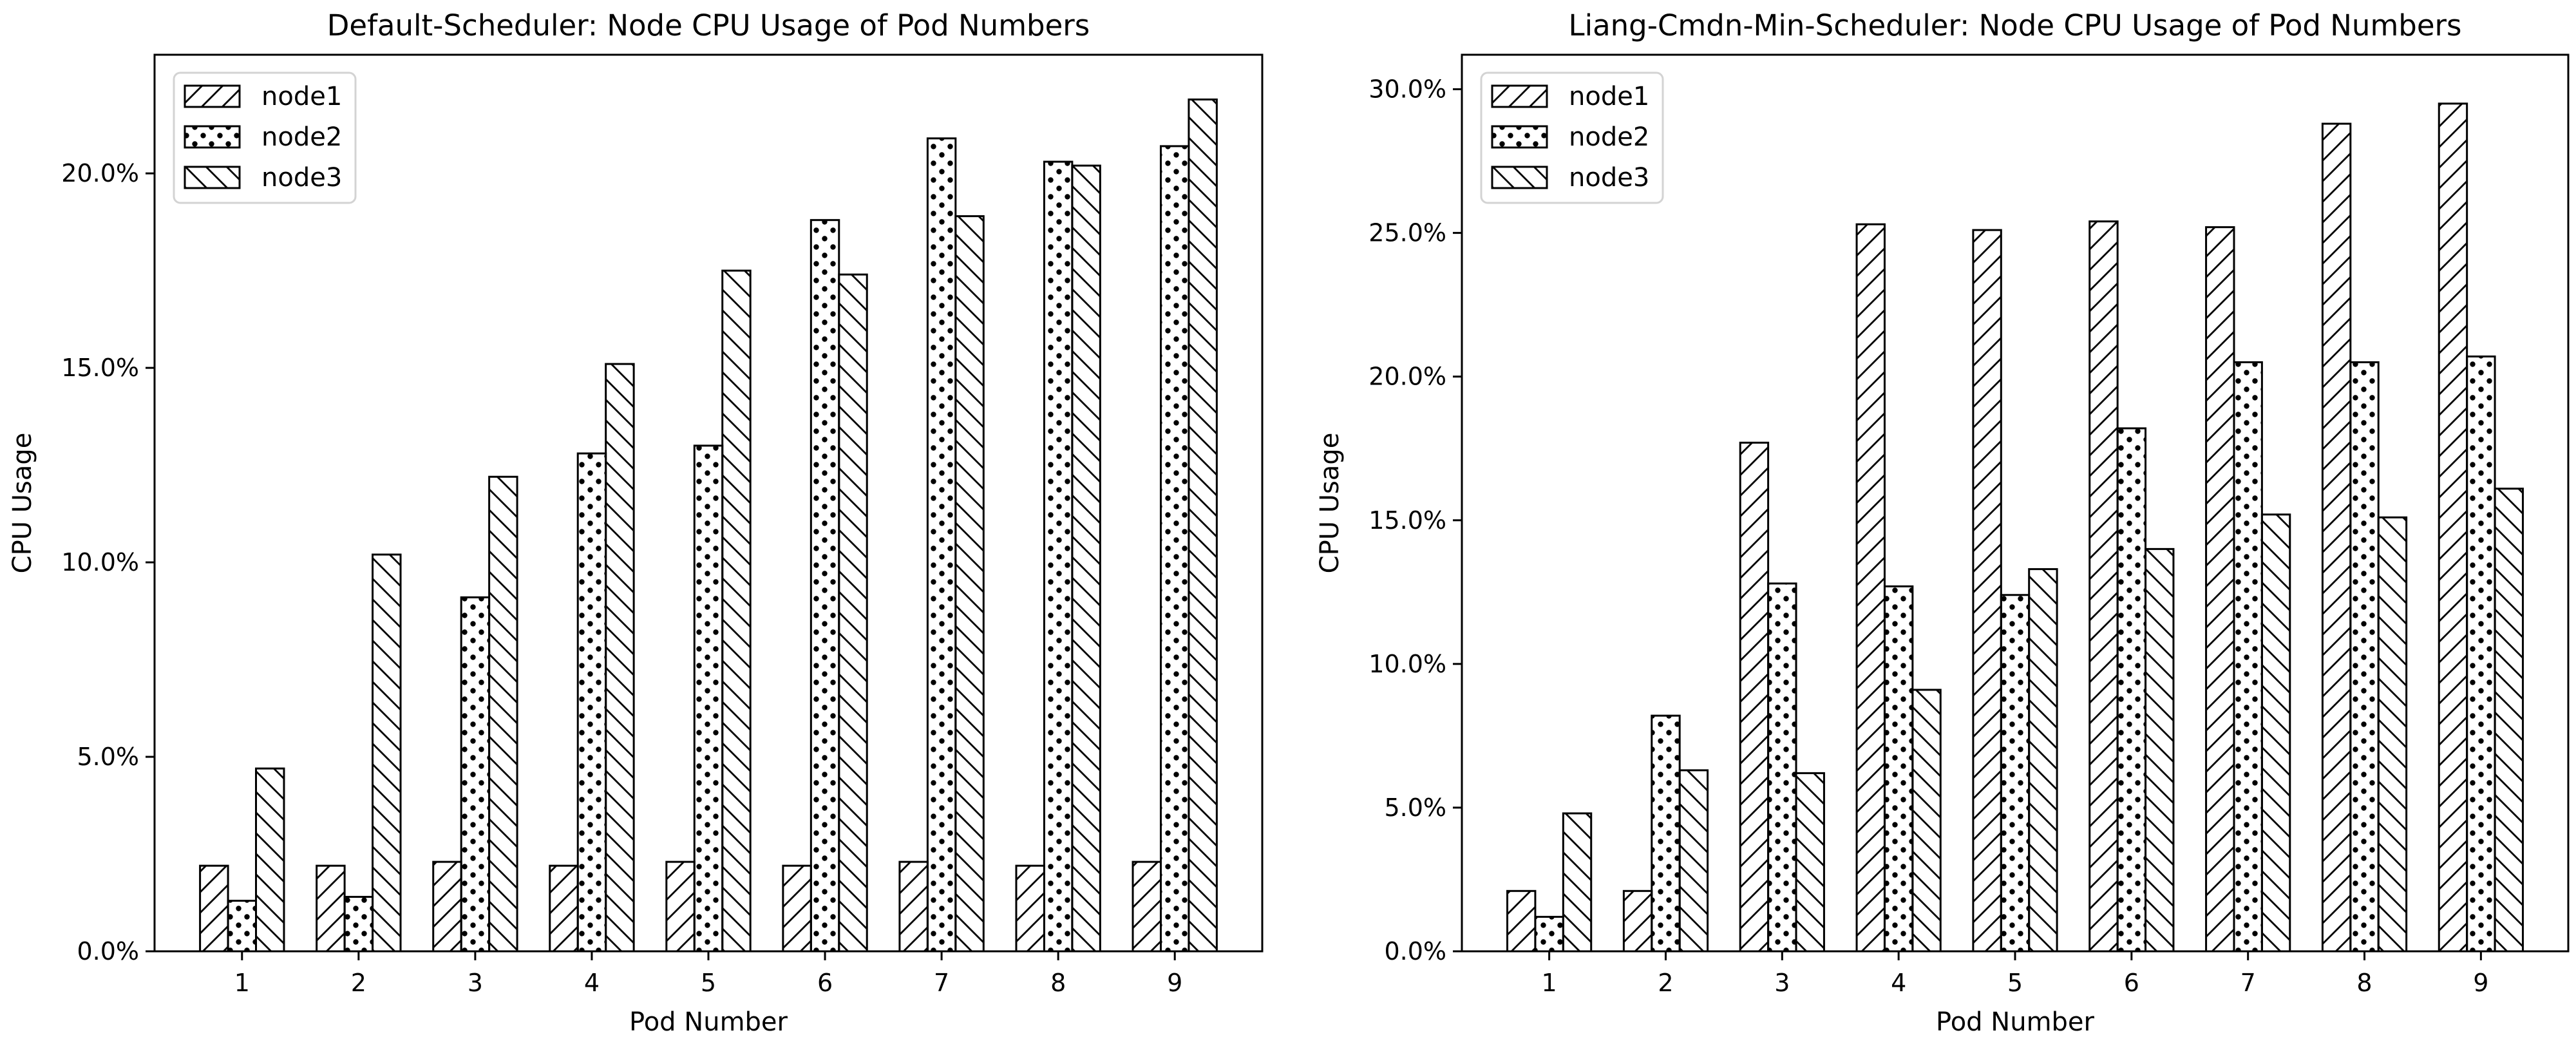 The height and width of the screenshot is (1055, 2576). I want to click on bar-node2-pod3, so click(476, 774).